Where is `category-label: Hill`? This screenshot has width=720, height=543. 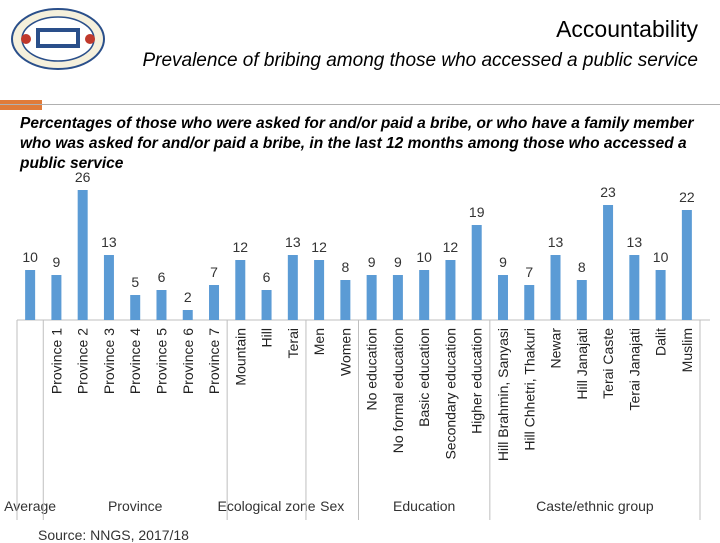 category-label: Hill is located at coordinates (267, 337).